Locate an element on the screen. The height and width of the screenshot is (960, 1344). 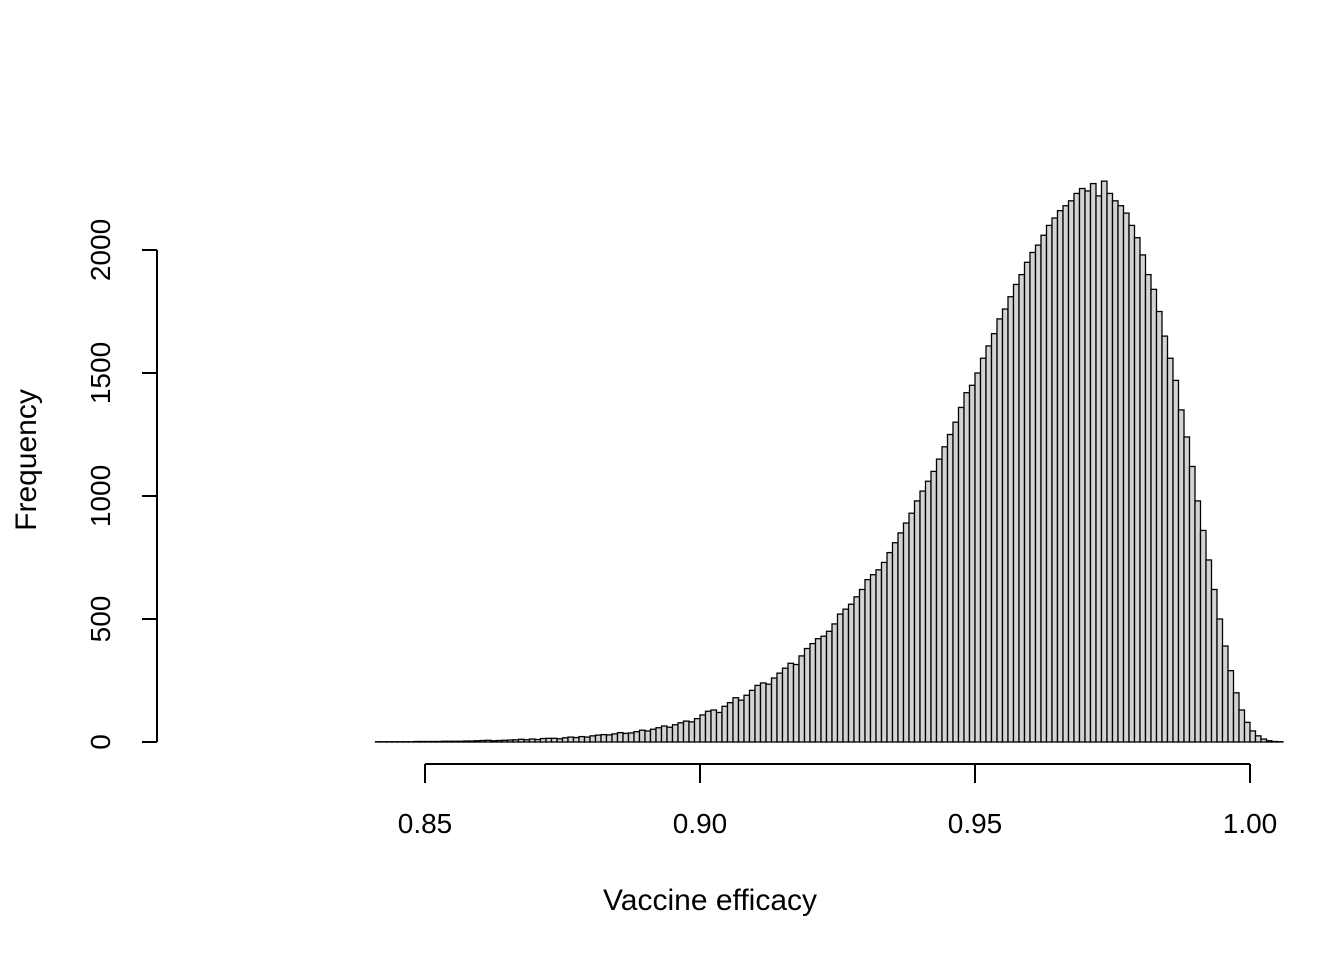
y-tick-label: 0 is located at coordinates (100, 742).